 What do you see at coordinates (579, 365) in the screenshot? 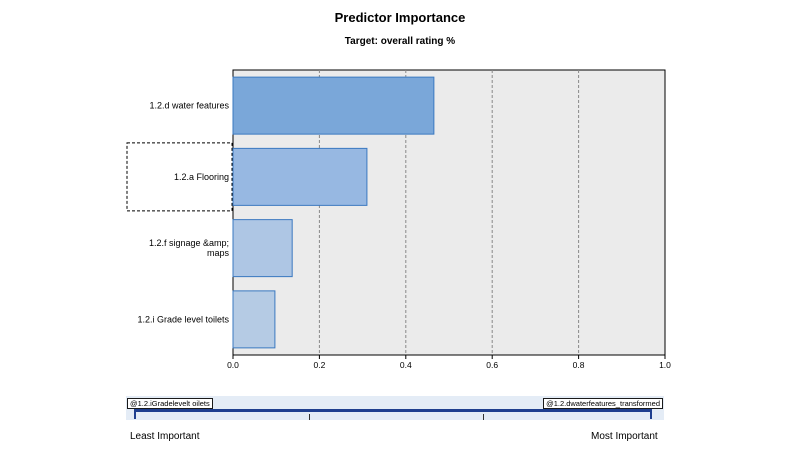
I see `x-tick-label: 0.8` at bounding box center [579, 365].